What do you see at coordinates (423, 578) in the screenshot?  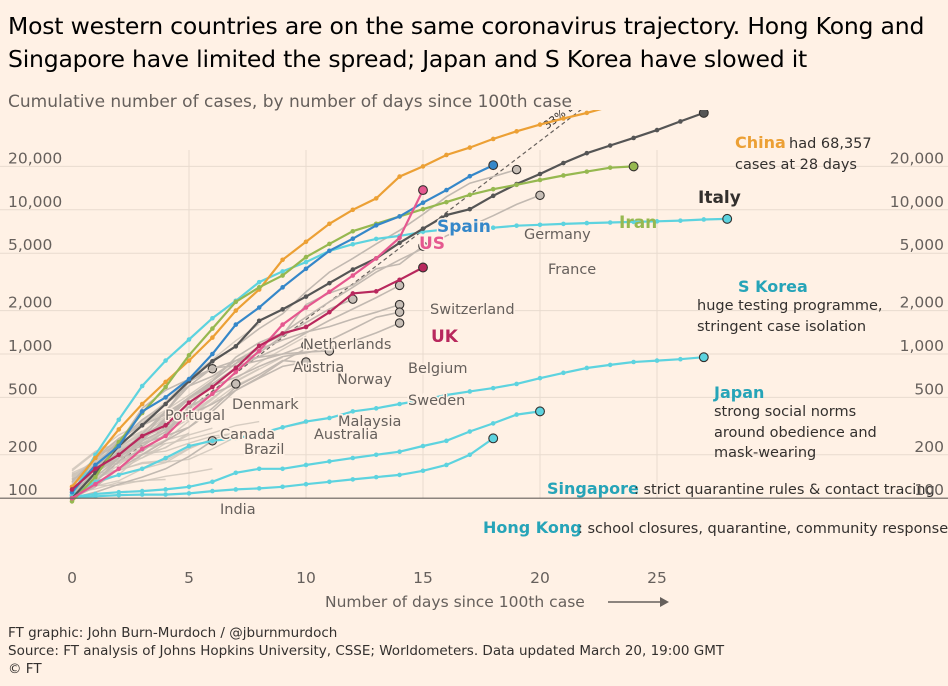 I see `x-tick-label-15: 15` at bounding box center [423, 578].